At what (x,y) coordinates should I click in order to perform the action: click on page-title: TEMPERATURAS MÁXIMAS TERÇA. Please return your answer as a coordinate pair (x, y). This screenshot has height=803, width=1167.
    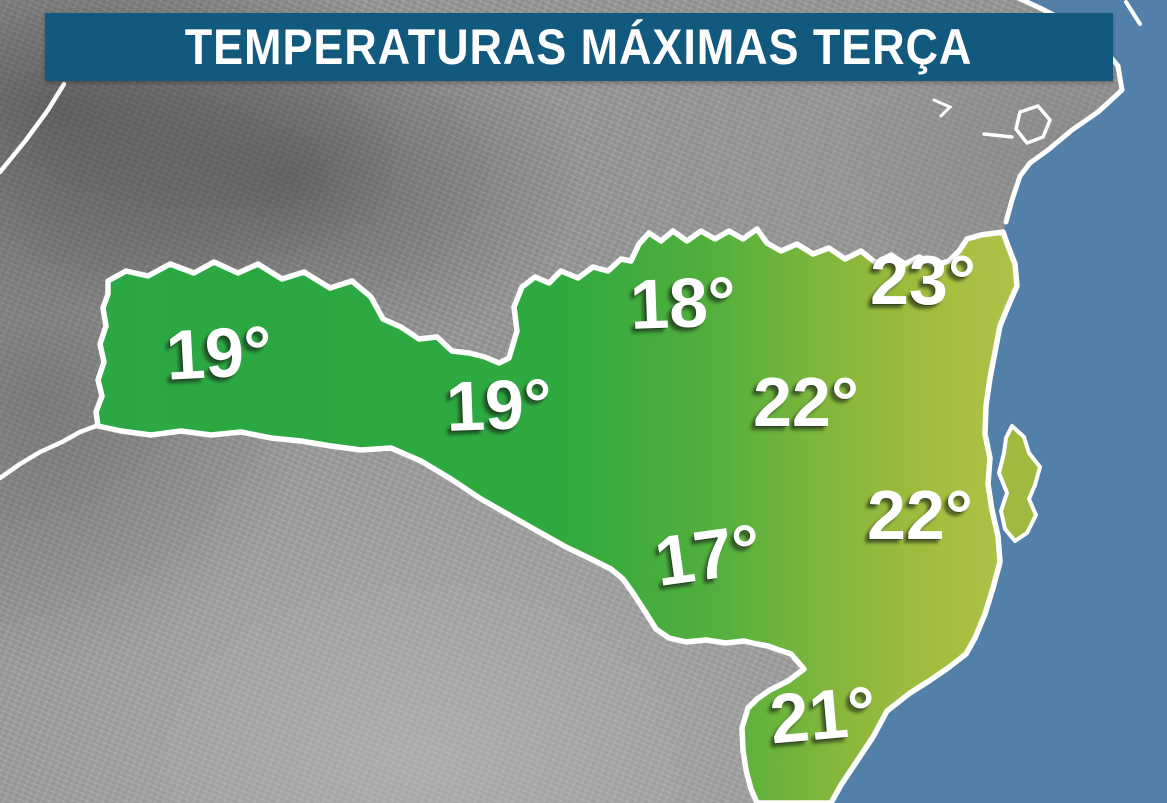
    Looking at the image, I should click on (579, 47).